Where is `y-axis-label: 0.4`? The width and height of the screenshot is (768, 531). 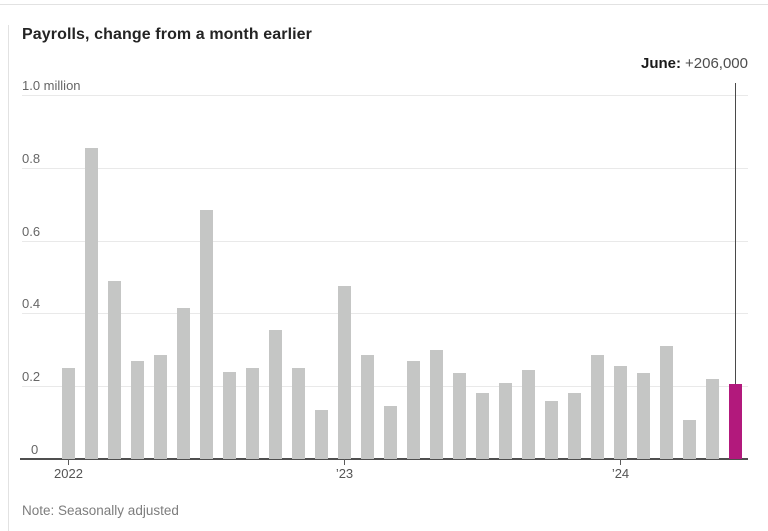 y-axis-label: 0.4 is located at coordinates (31, 304).